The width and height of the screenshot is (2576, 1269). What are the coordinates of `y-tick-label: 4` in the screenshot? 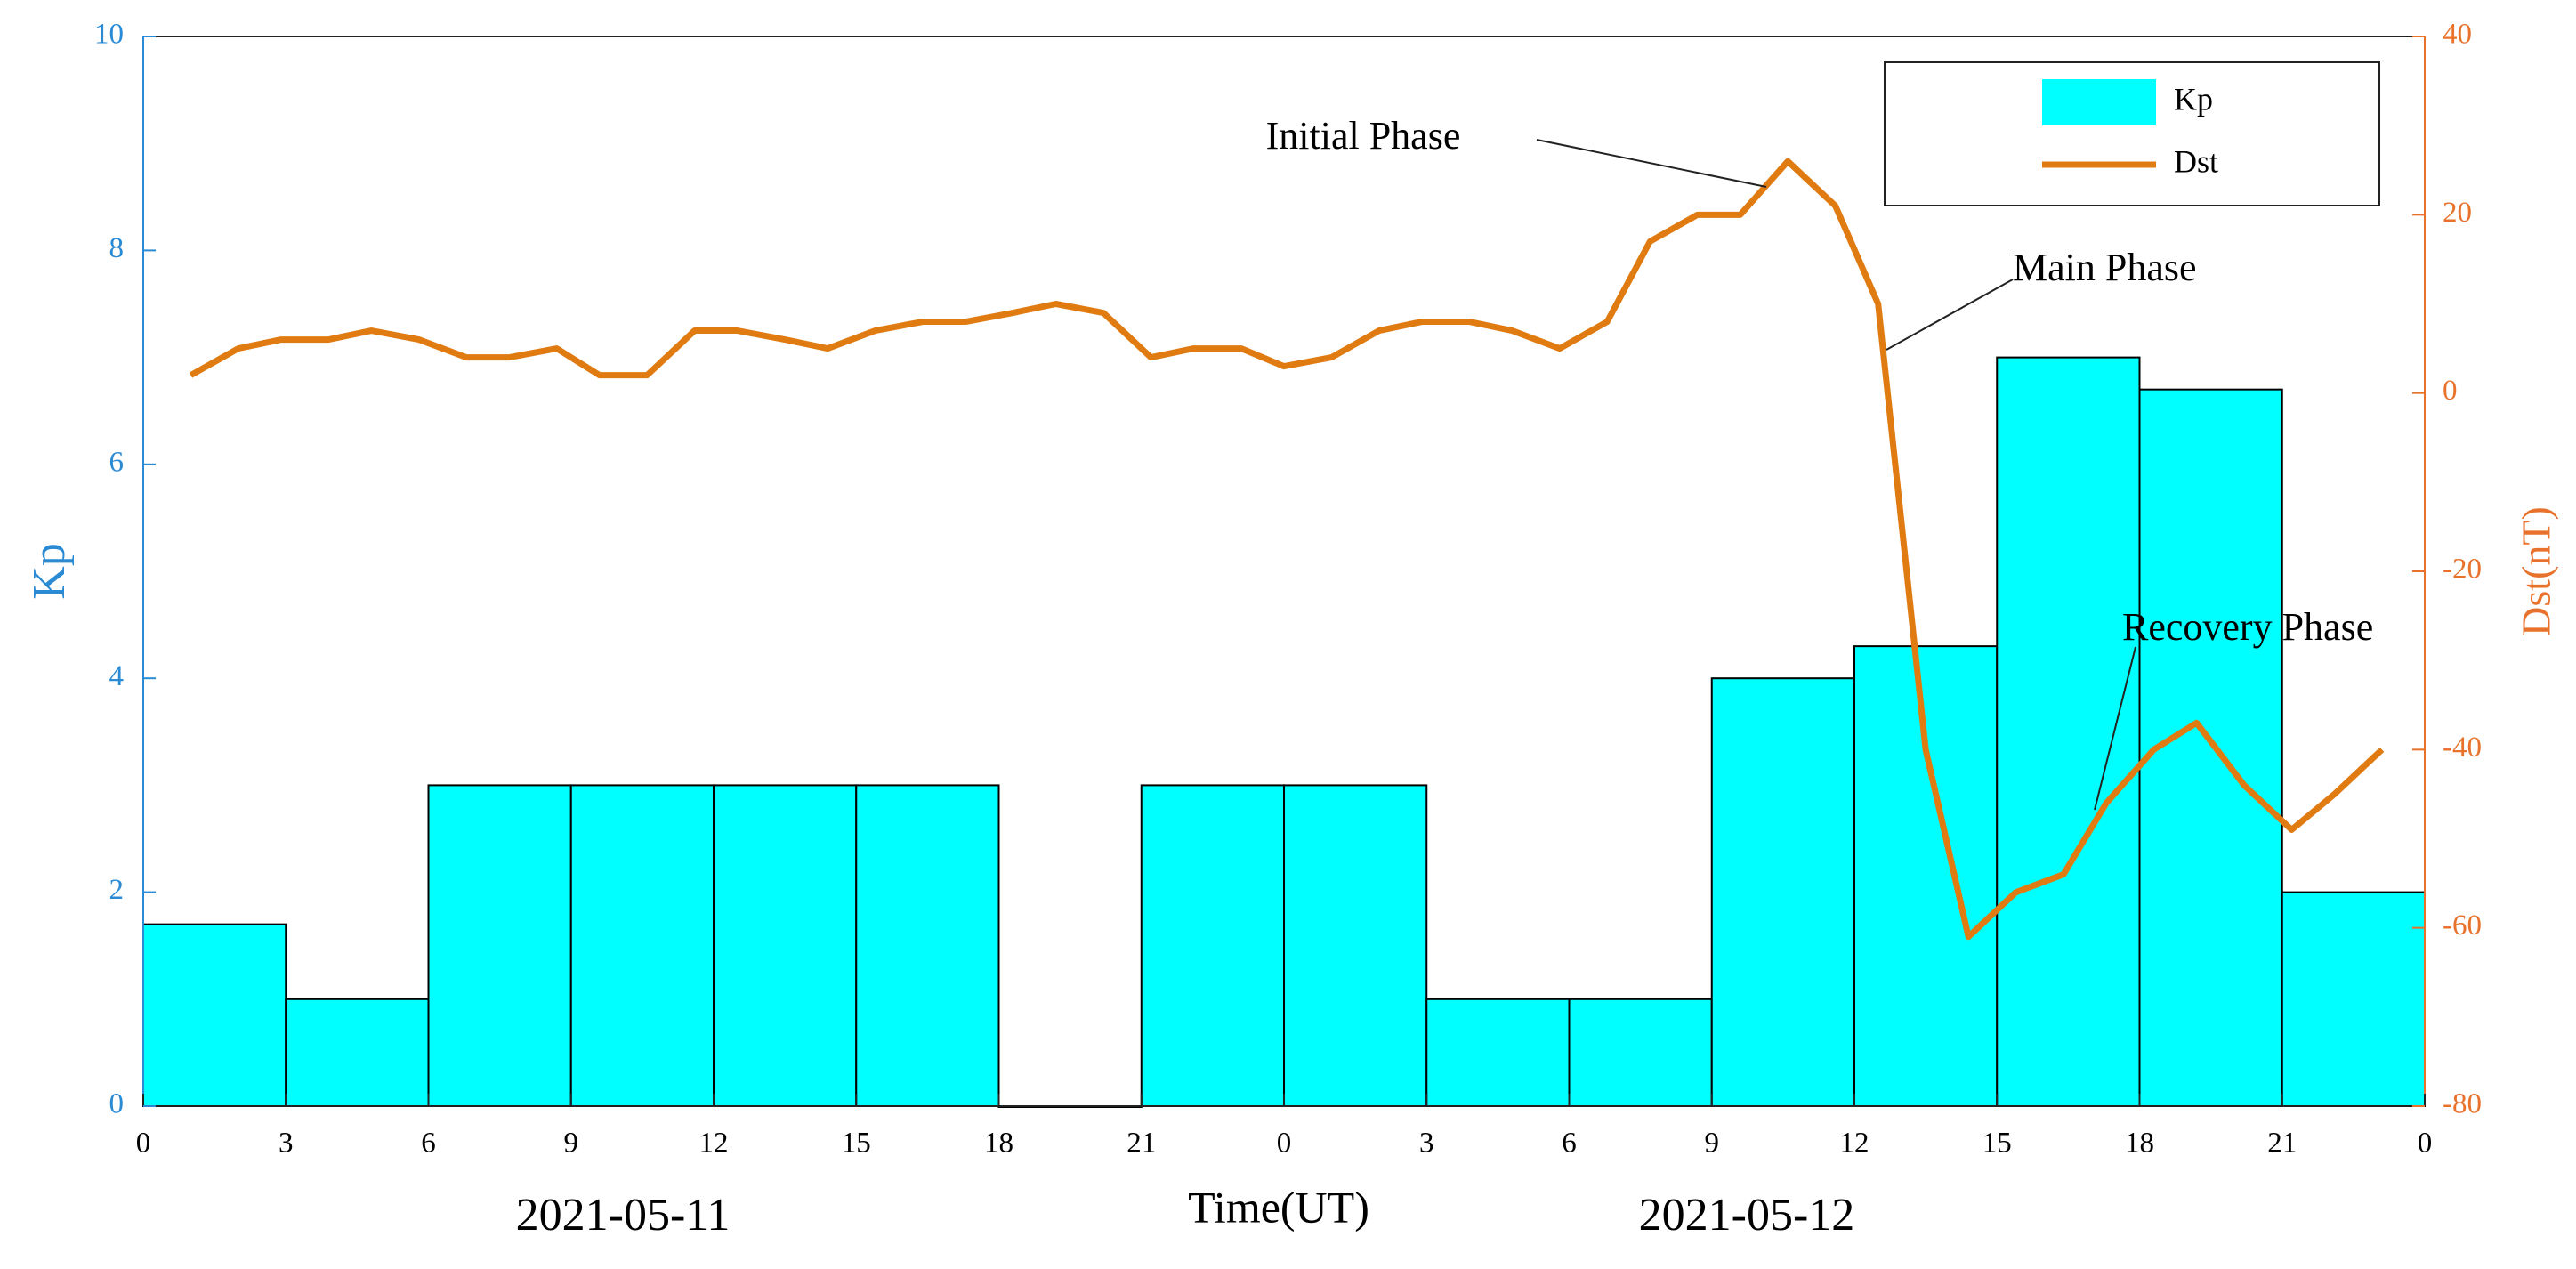 It's located at (117, 676).